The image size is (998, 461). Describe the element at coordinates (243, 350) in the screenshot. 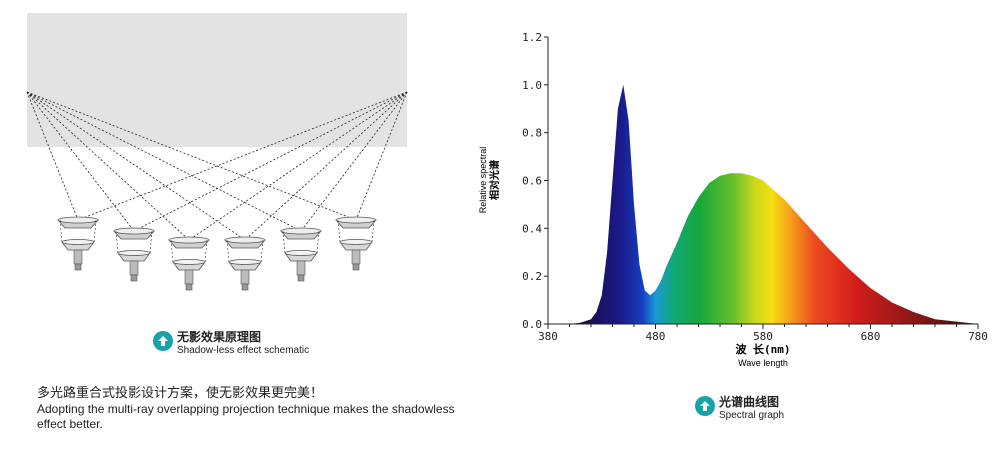

I see `schematic-caption-en: Shadow-less effect schematic` at that location.